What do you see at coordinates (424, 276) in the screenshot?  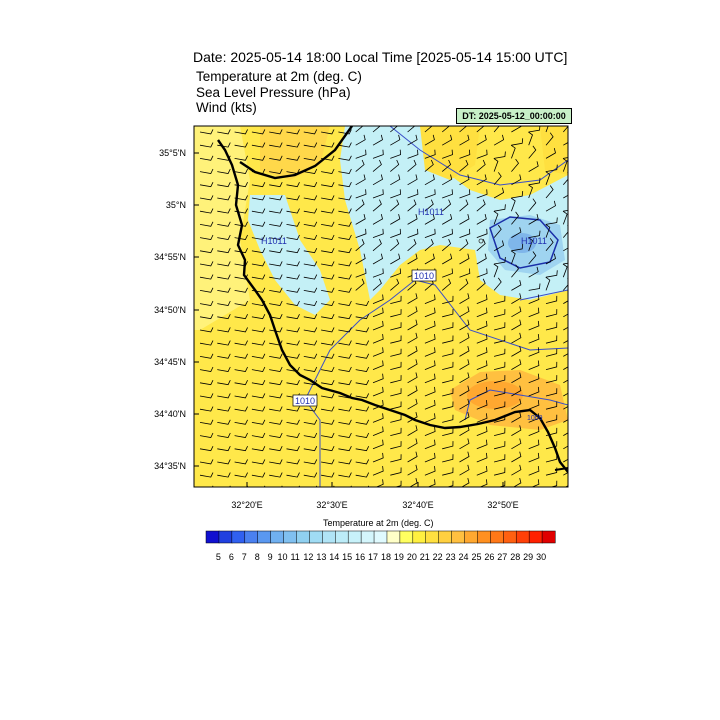 I see `isobar-label: 1010` at bounding box center [424, 276].